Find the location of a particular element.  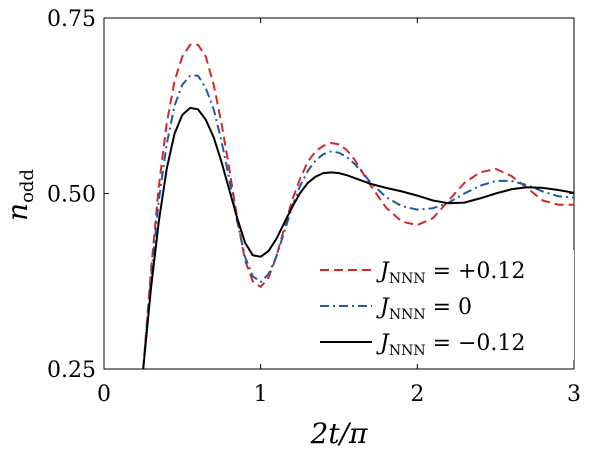

legend-label-1: JNNN = 0 is located at coordinates (424, 309).